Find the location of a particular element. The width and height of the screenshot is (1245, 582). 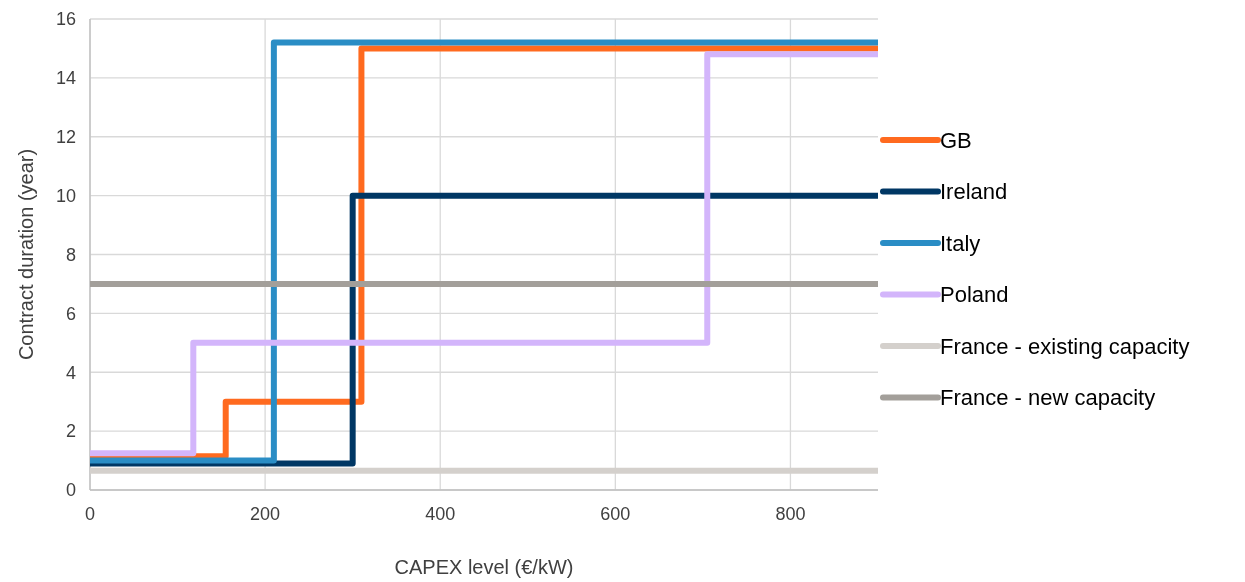

legend-label: Ireland is located at coordinates (974, 192).